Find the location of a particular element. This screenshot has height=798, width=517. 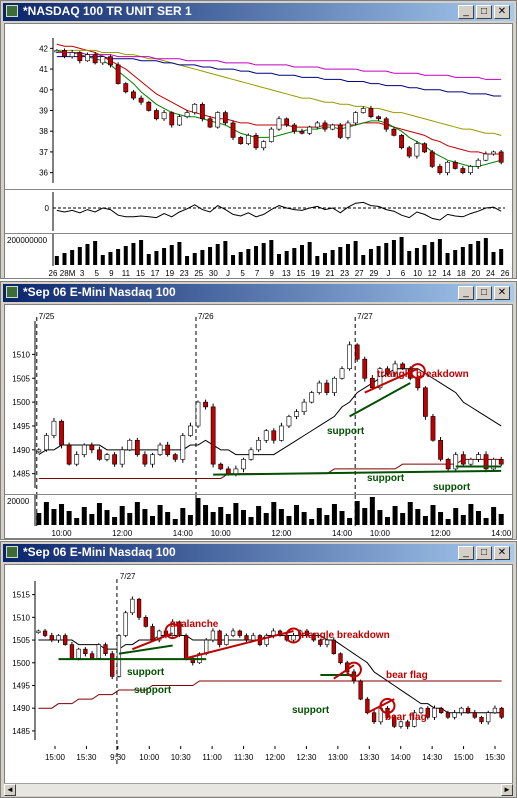

annotation-avalanche: avalanche is located at coordinates (194, 624).